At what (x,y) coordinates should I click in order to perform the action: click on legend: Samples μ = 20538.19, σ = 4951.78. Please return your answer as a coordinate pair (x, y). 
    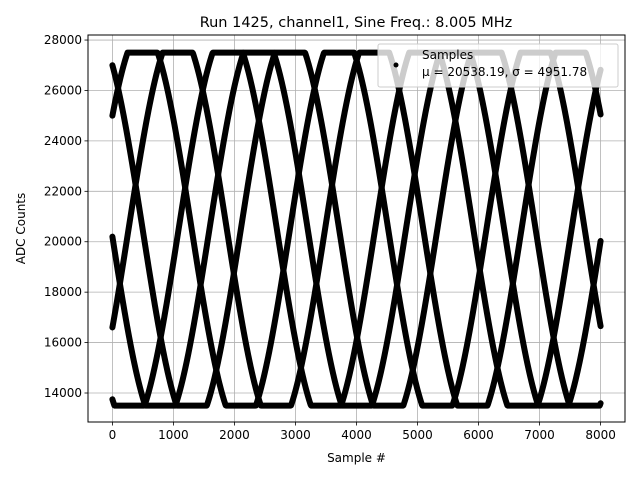
    Looking at the image, I should click on (498, 65).